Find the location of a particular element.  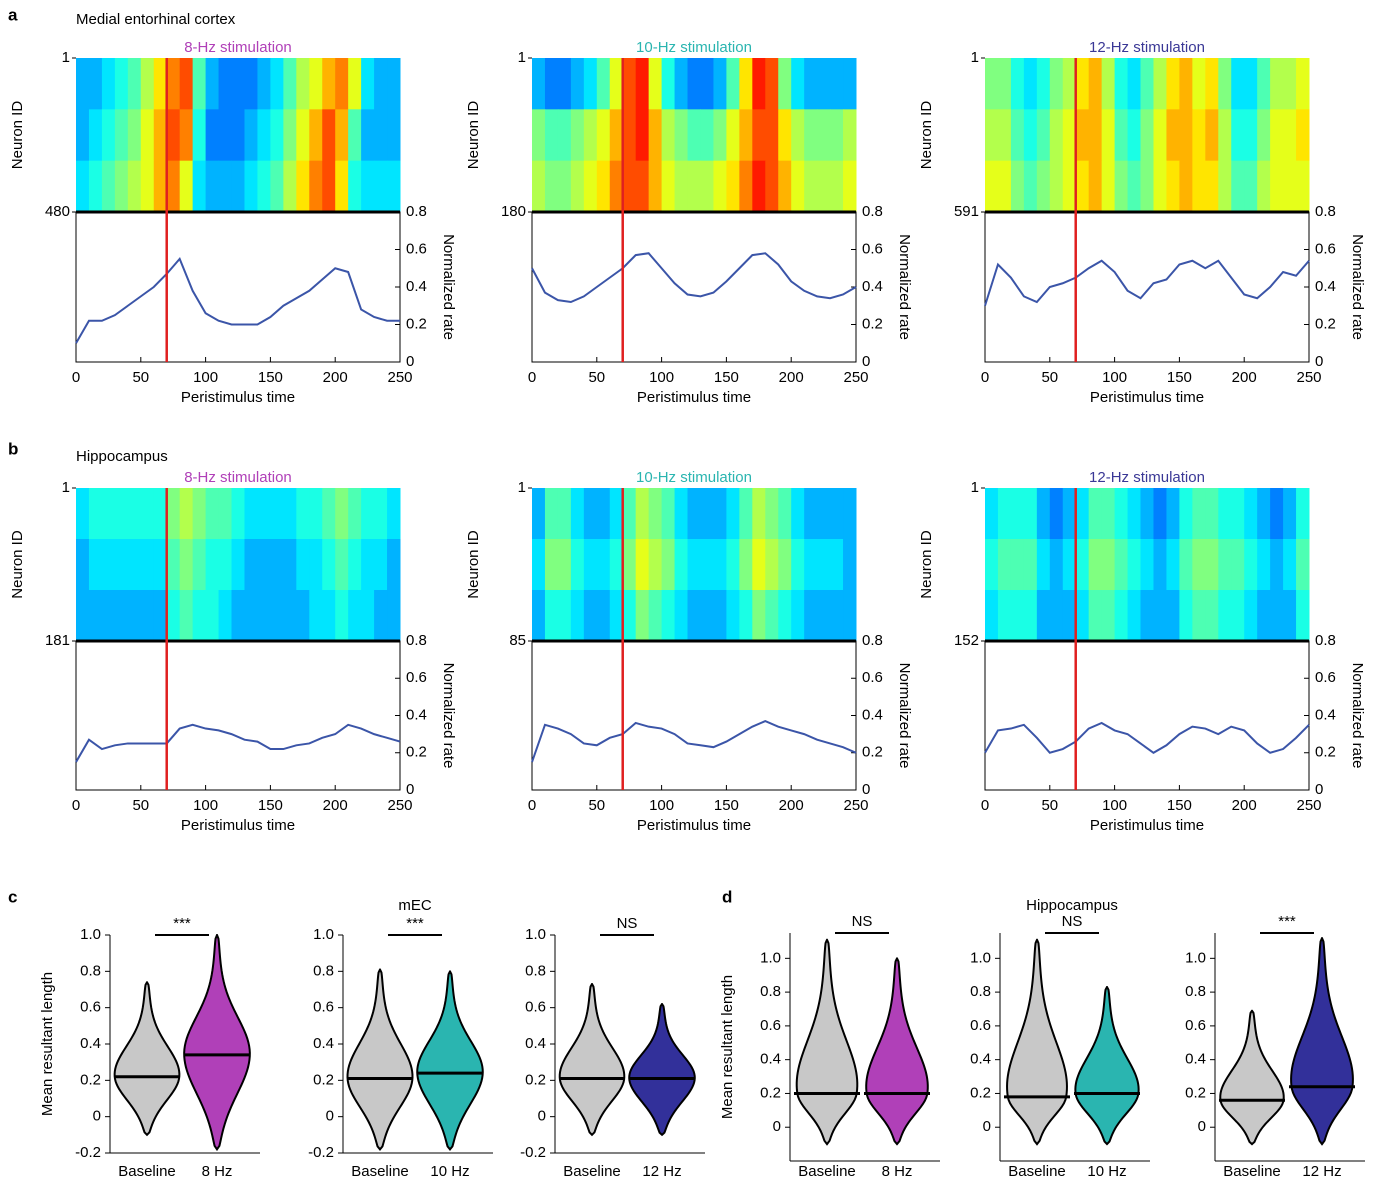

x-tick-label: 0 is located at coordinates (532, 377).